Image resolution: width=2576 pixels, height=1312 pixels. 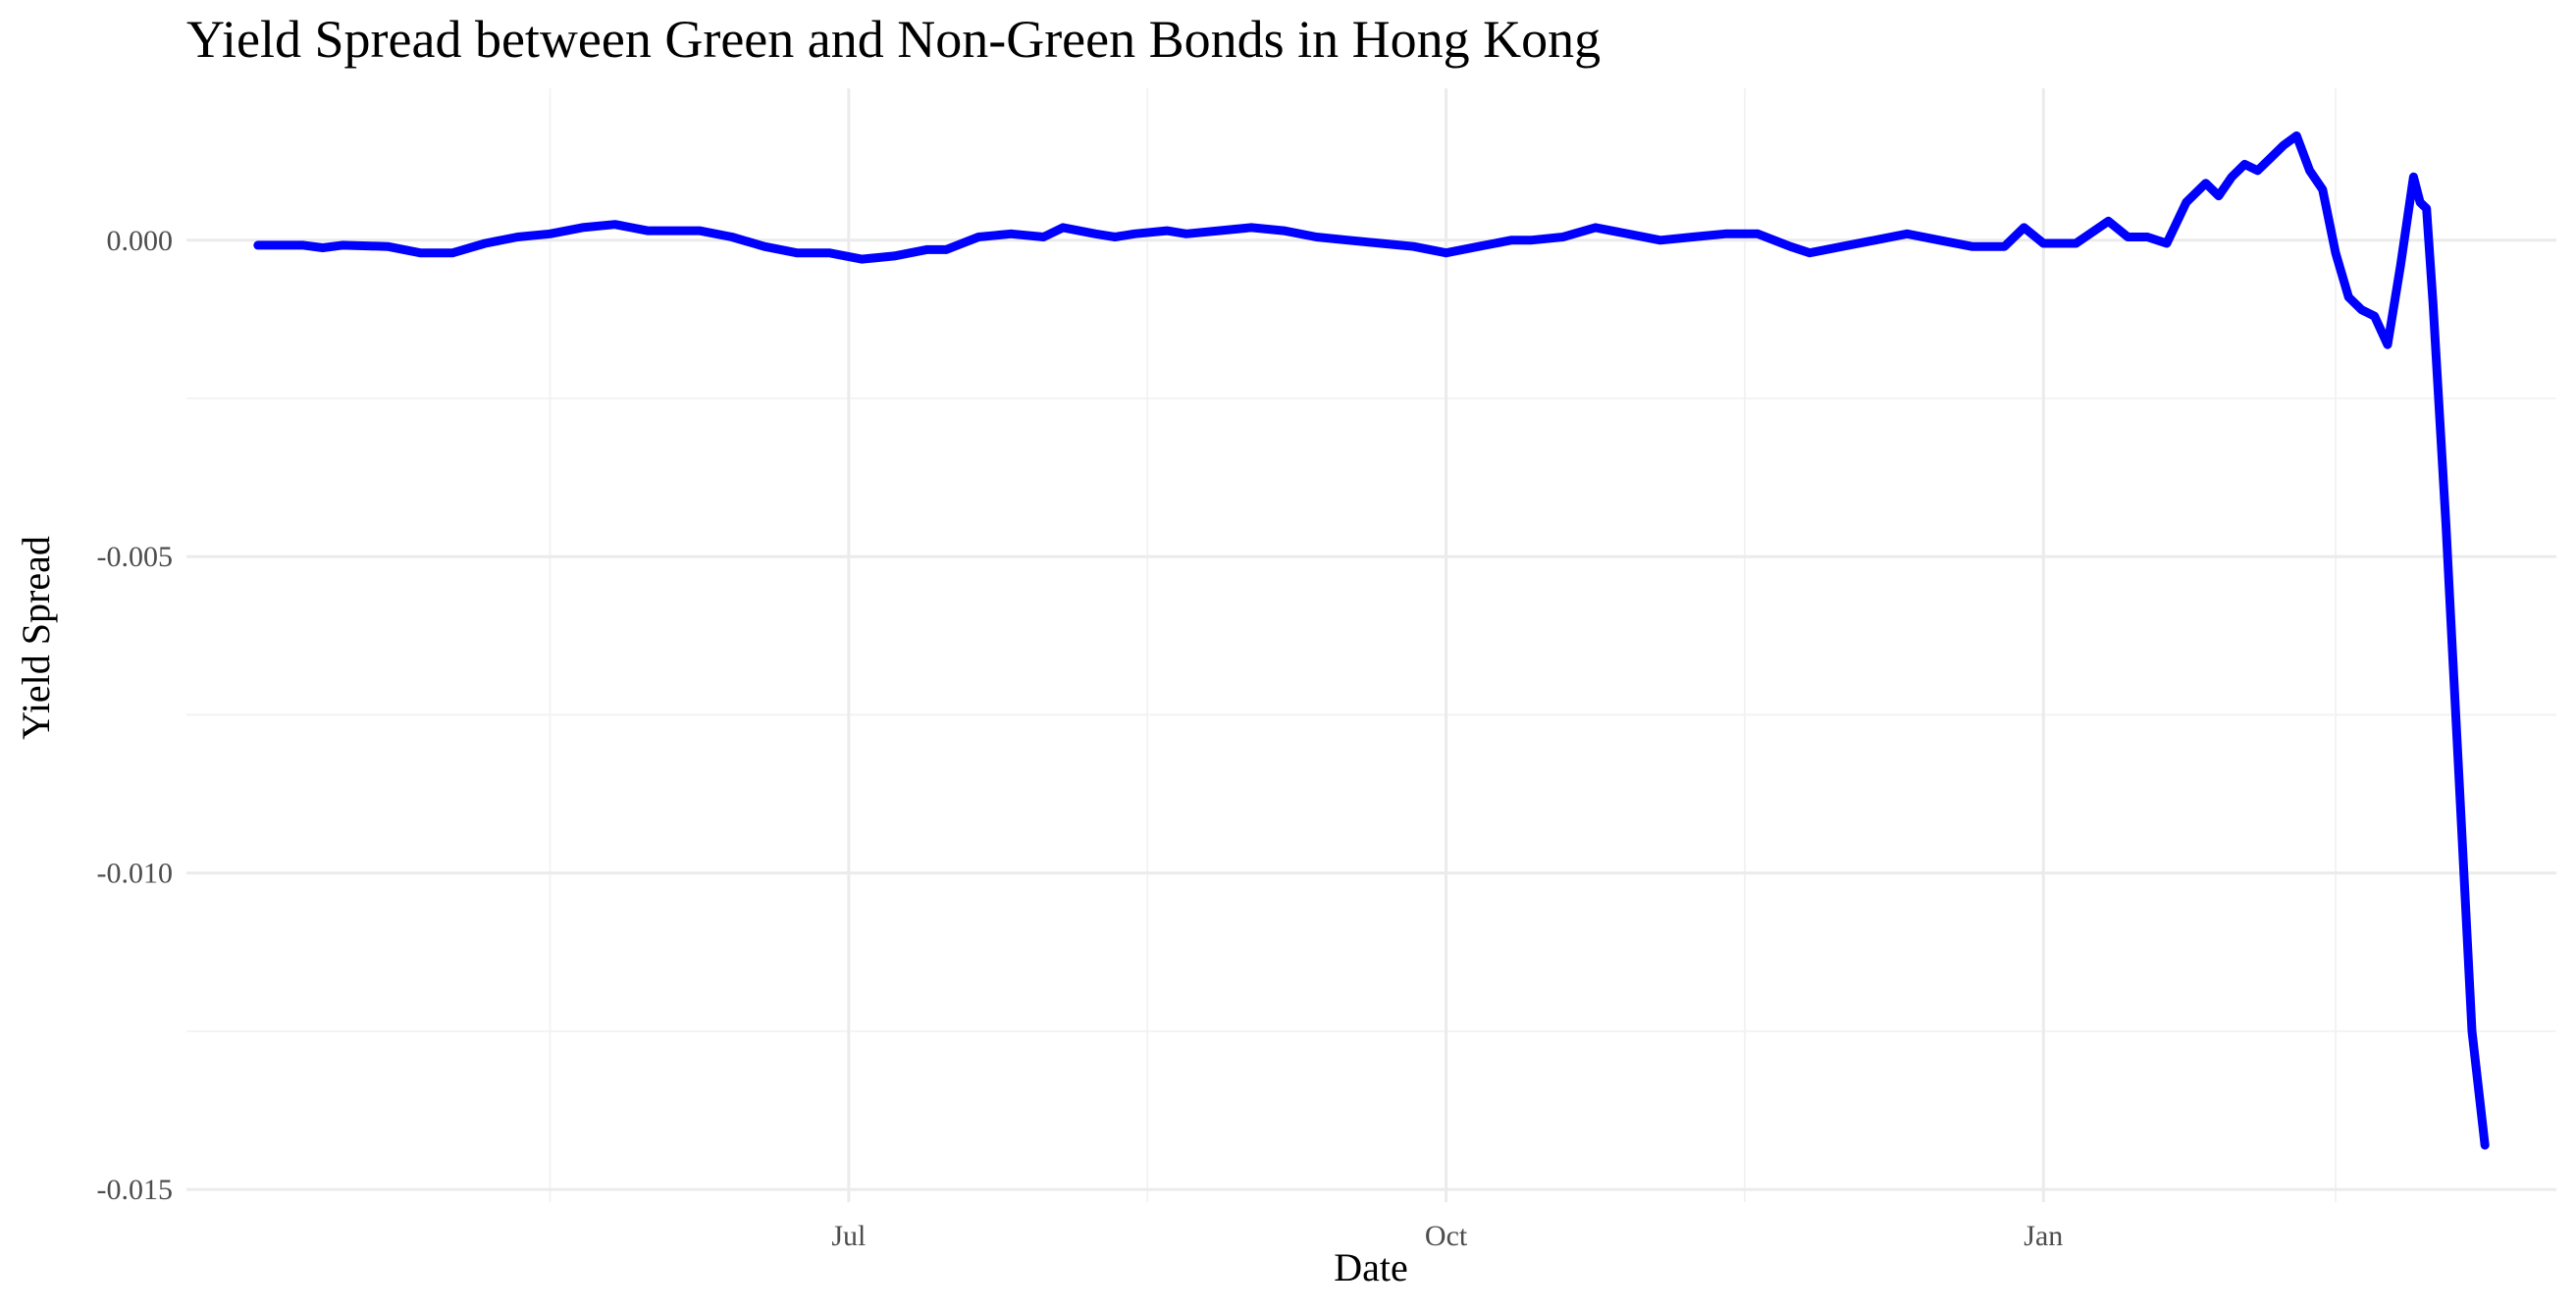 I want to click on y-tick-label: -0.010, so click(x=135, y=874).